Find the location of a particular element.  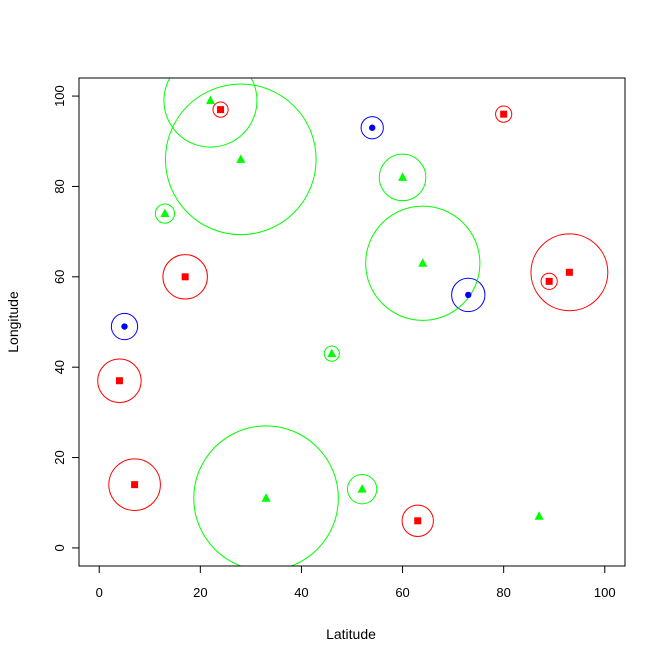

y-tick-label: 100 is located at coordinates (59, 96).